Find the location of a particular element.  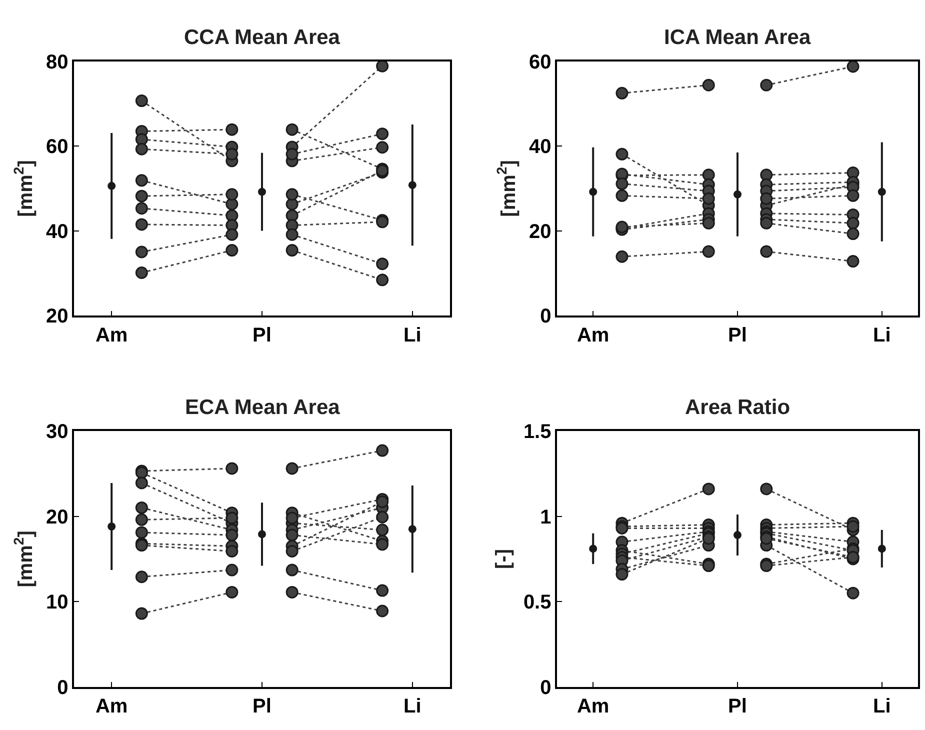

y-tick-label: 1 is located at coordinates (546, 517).